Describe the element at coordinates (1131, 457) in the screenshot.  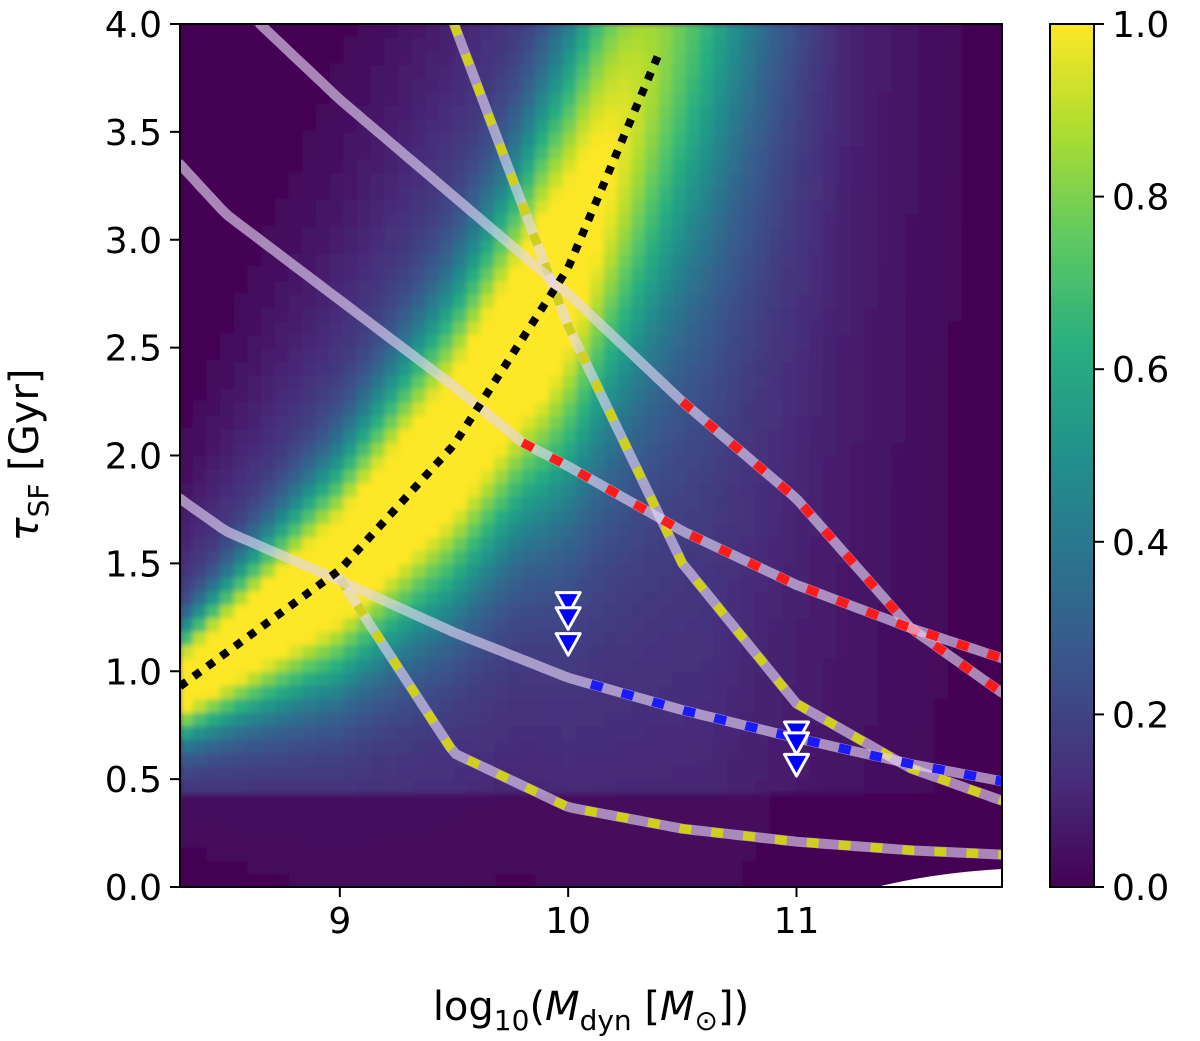
I see `colorbar-ticks: 0.00.20.40.60.81.0` at that location.